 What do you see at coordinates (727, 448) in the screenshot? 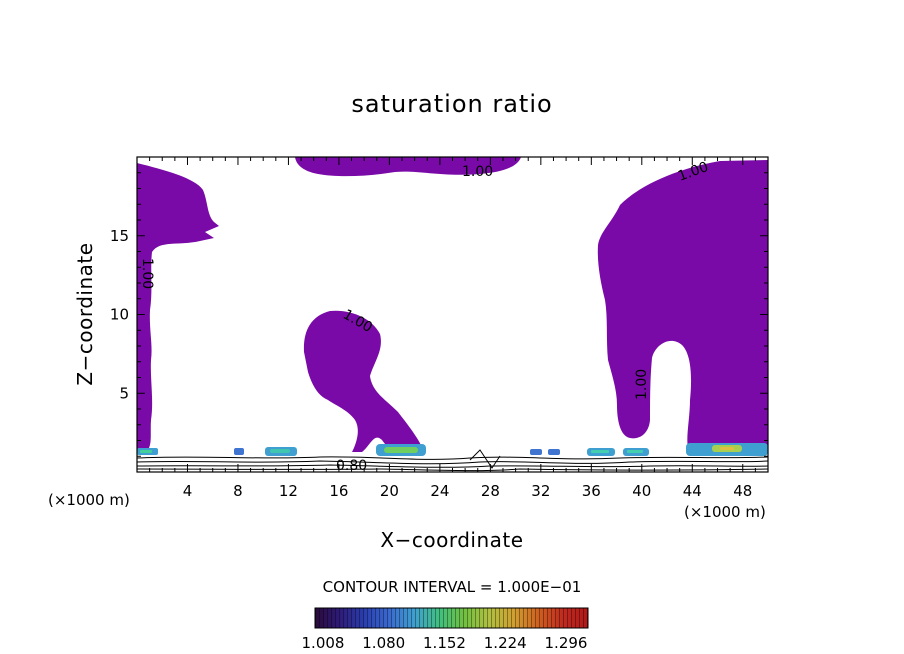
I see `band-9-peak` at bounding box center [727, 448].